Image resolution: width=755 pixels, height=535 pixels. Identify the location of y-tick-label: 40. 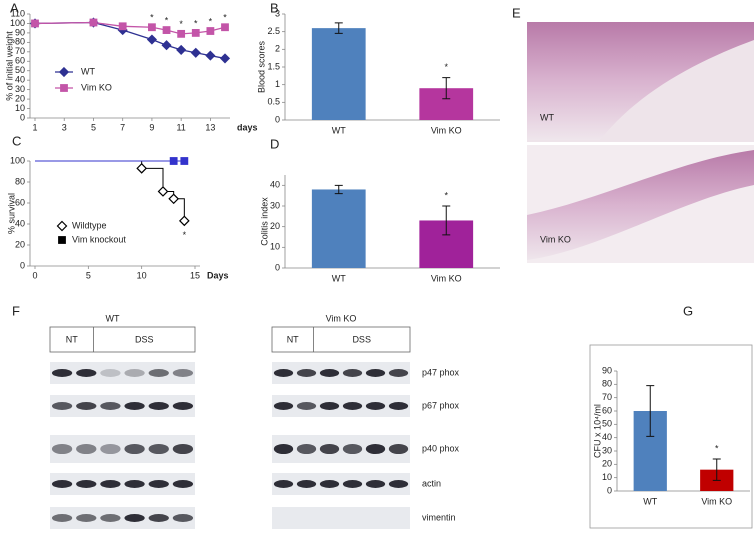
(275, 185).